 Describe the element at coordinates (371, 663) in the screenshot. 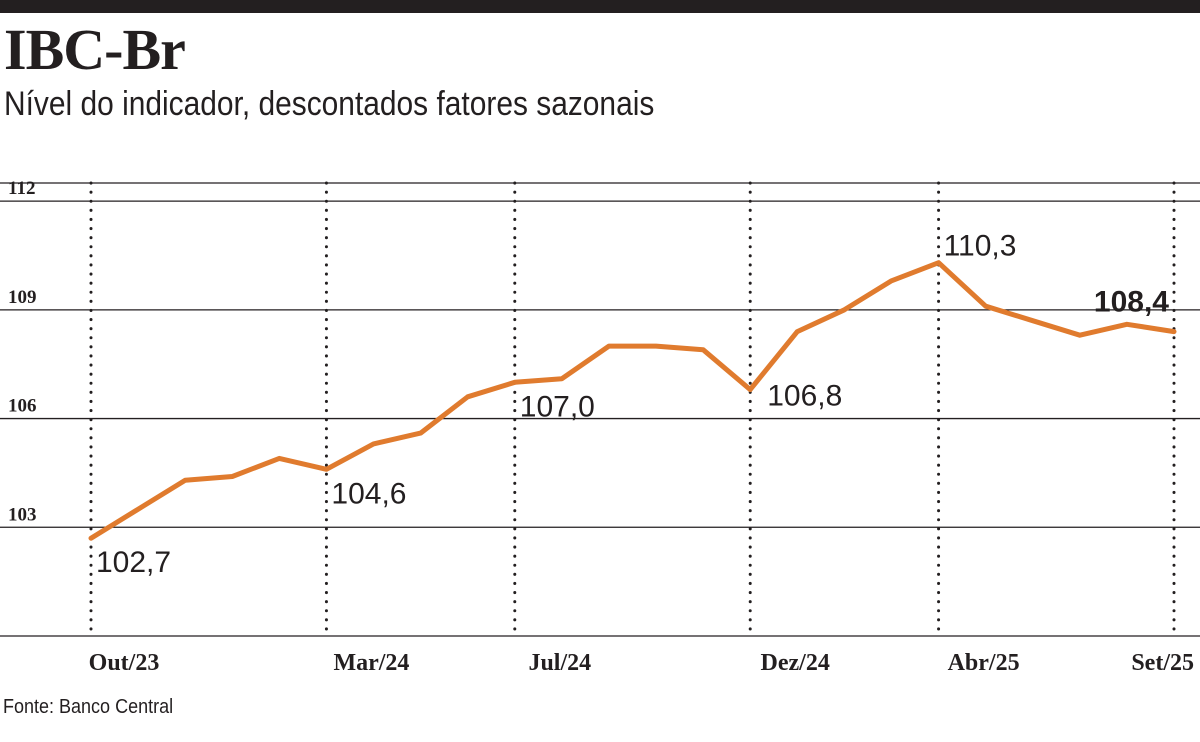

I see `x-tick-label: Mar/24` at that location.